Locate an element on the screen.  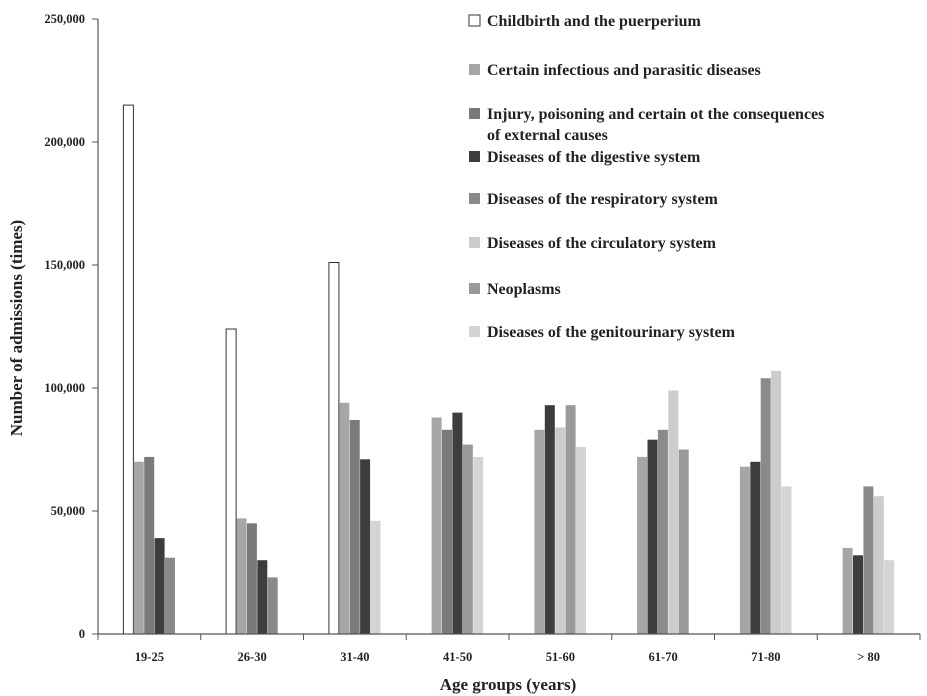
x-tick-label: 31-40 is located at coordinates (354, 657).